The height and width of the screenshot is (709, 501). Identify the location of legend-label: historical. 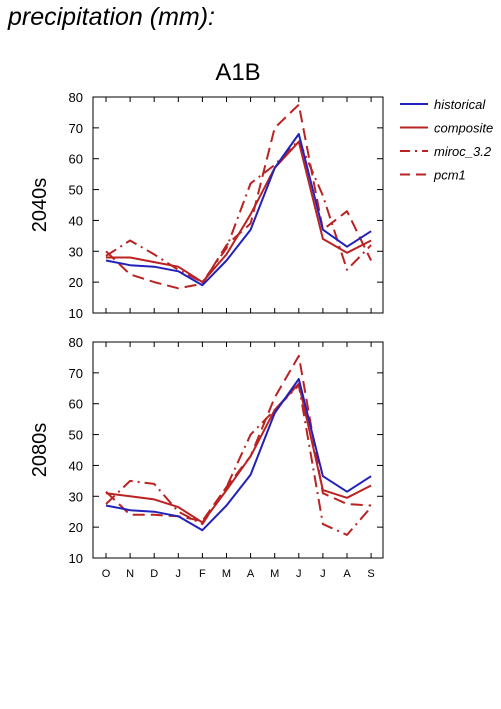
(460, 104).